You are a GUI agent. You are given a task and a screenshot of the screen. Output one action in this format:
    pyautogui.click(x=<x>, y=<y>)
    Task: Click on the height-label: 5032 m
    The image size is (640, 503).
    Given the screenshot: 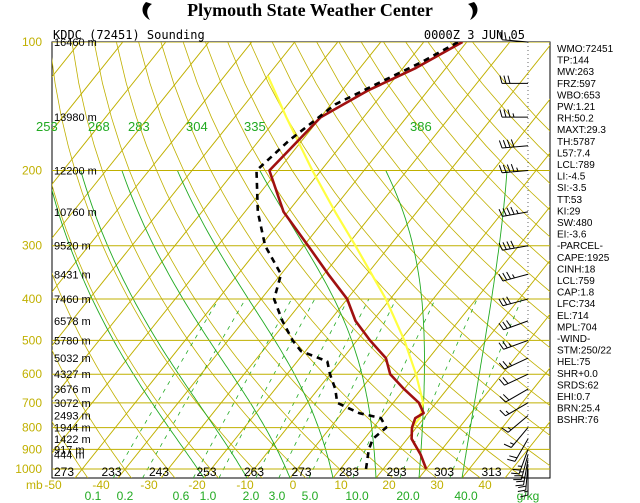 What is the action you would take?
    pyautogui.click(x=72, y=359)
    